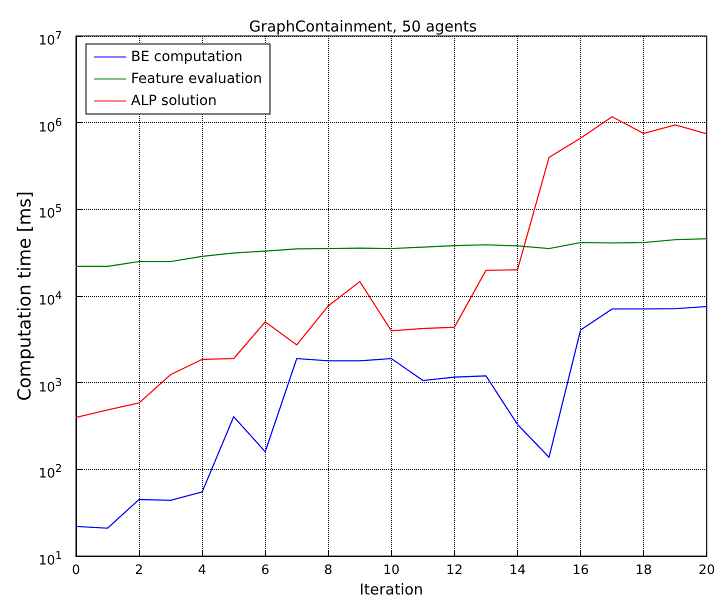 This screenshot has width=726, height=610. What do you see at coordinates (706, 570) in the screenshot?
I see `x-tick-label: 20` at bounding box center [706, 570].